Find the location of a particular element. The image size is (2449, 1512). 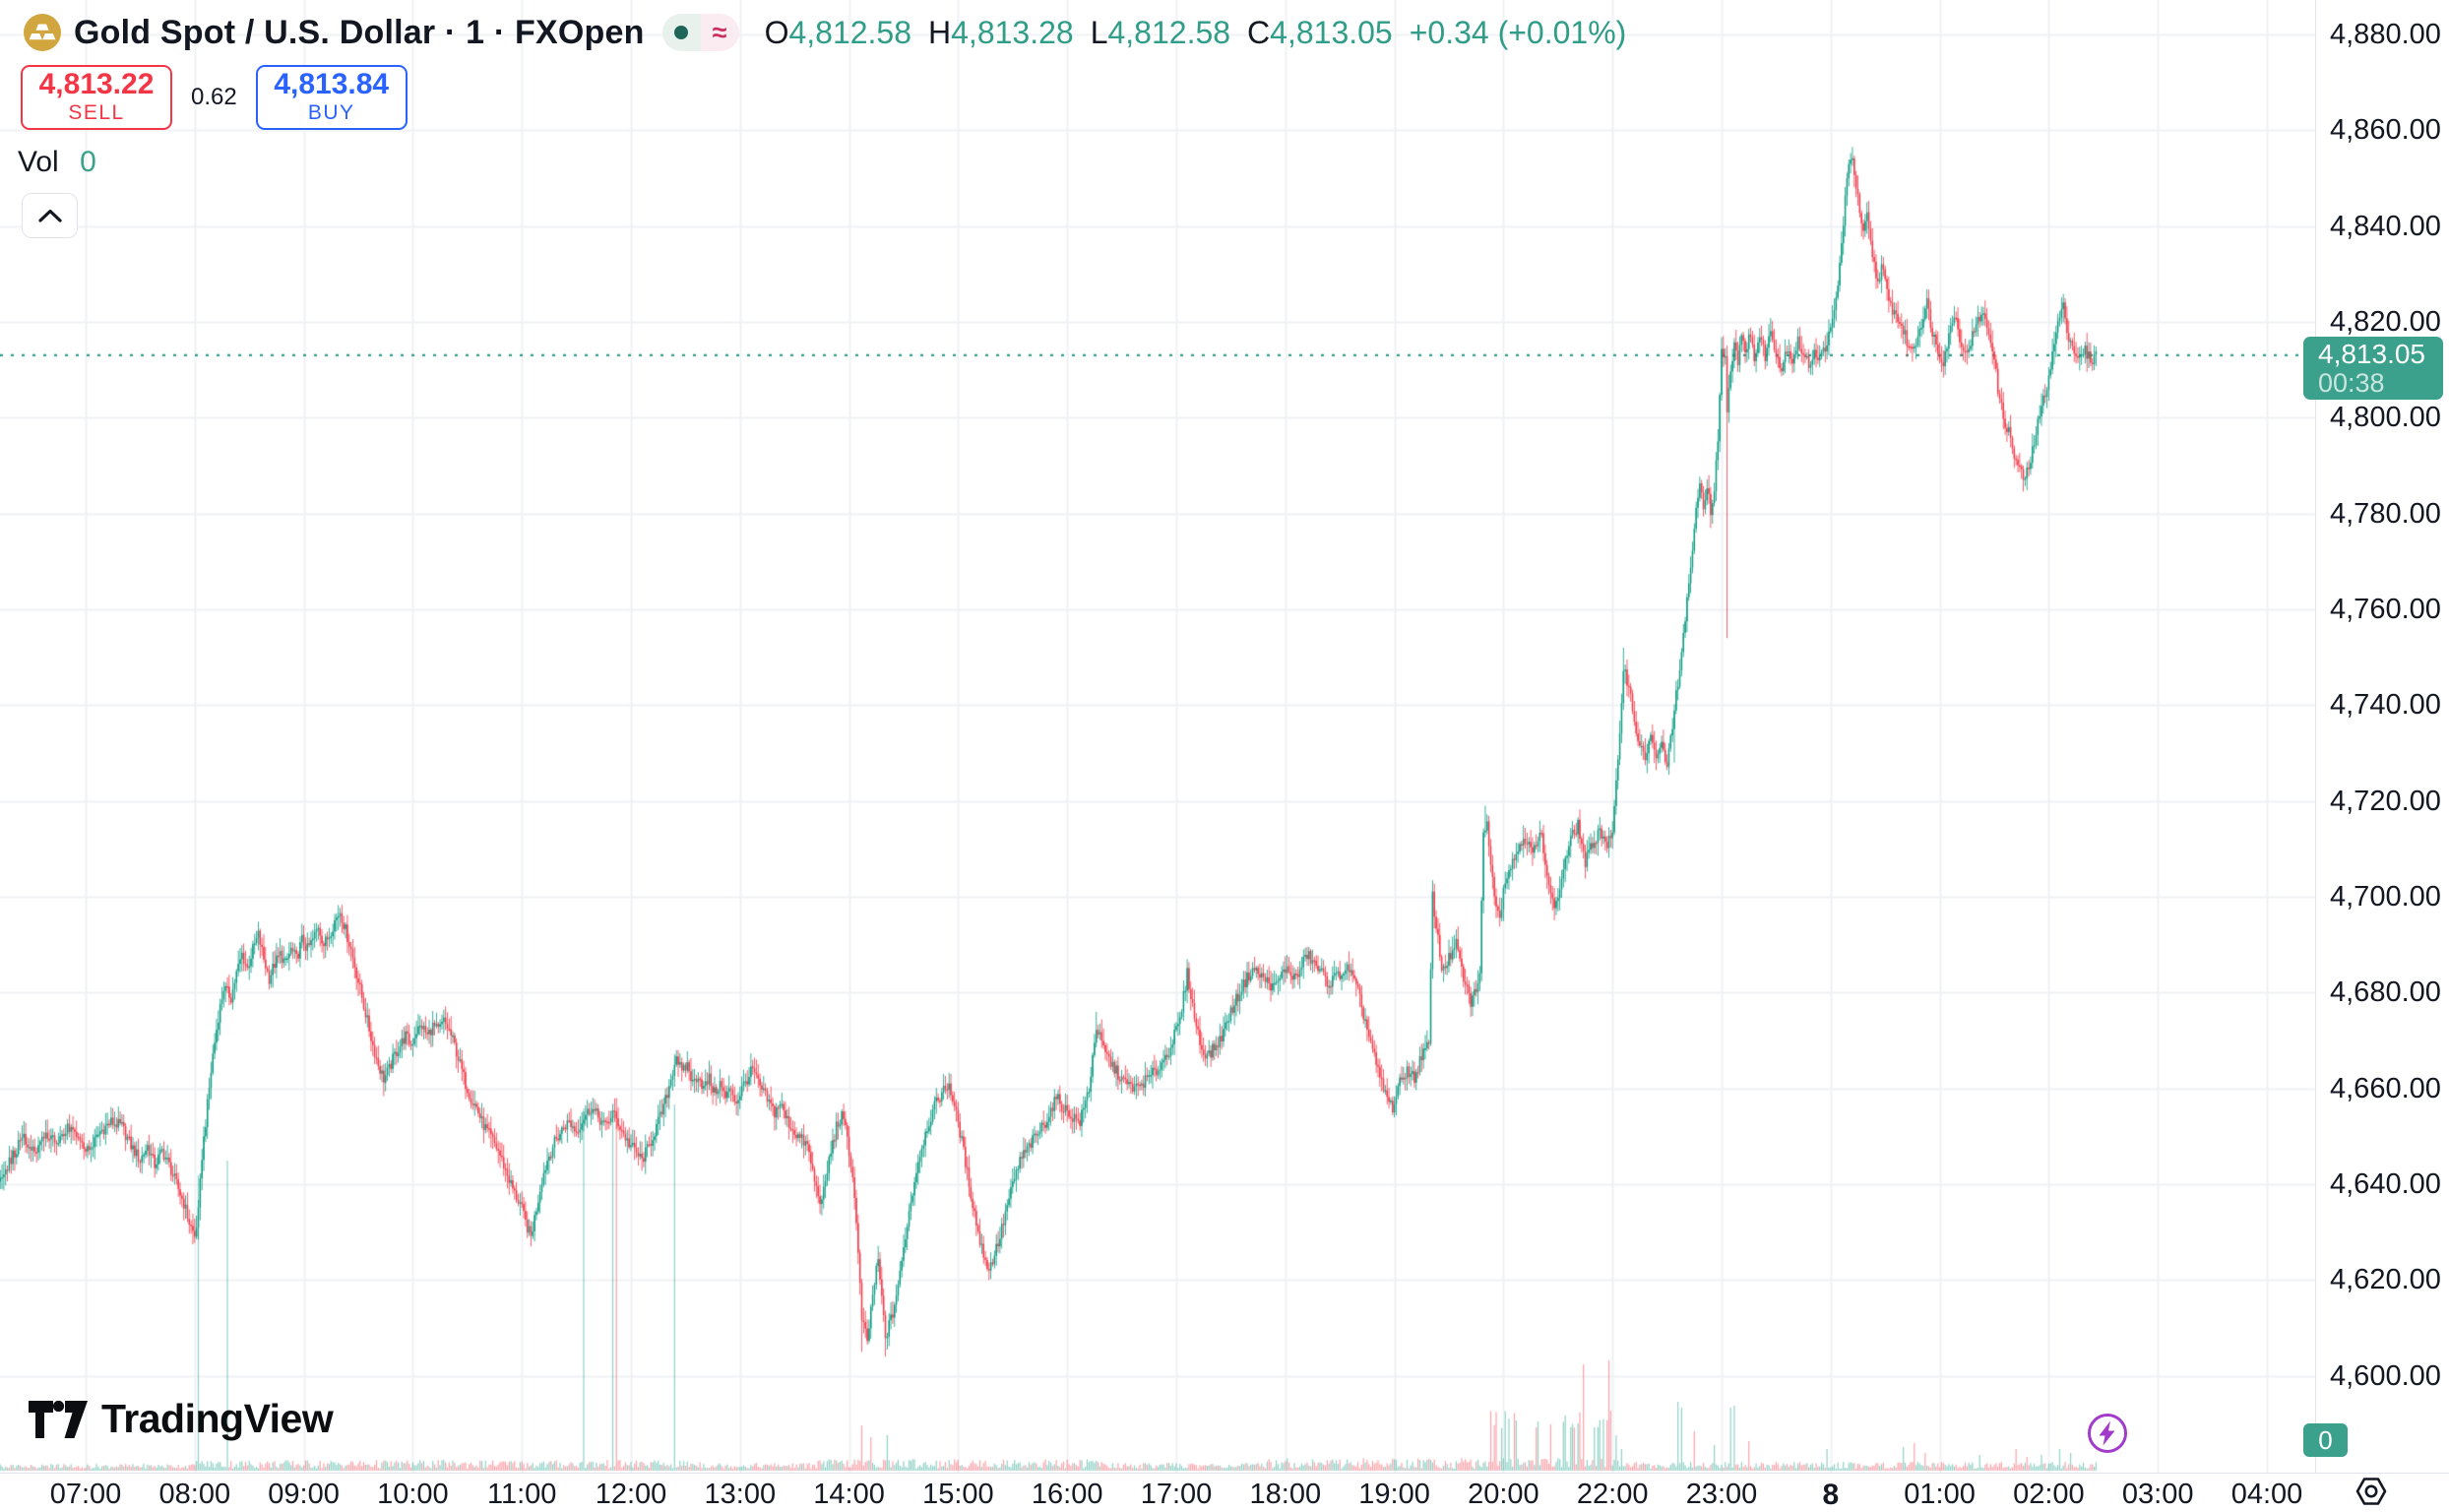

change-value: +0.34 (+0.01%) is located at coordinates (1518, 32).